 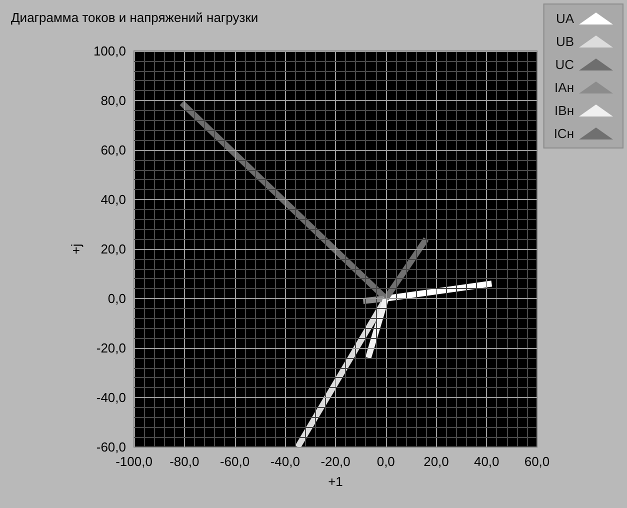 I want to click on legend-label: IAн, so click(x=564, y=87).